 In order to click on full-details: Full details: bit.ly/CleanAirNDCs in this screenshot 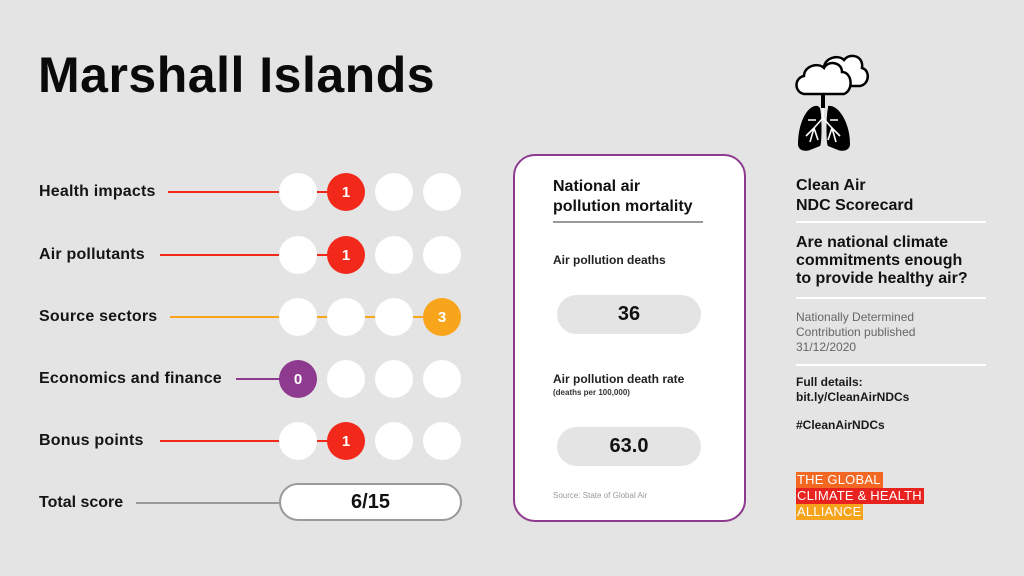, I will do `click(852, 390)`.